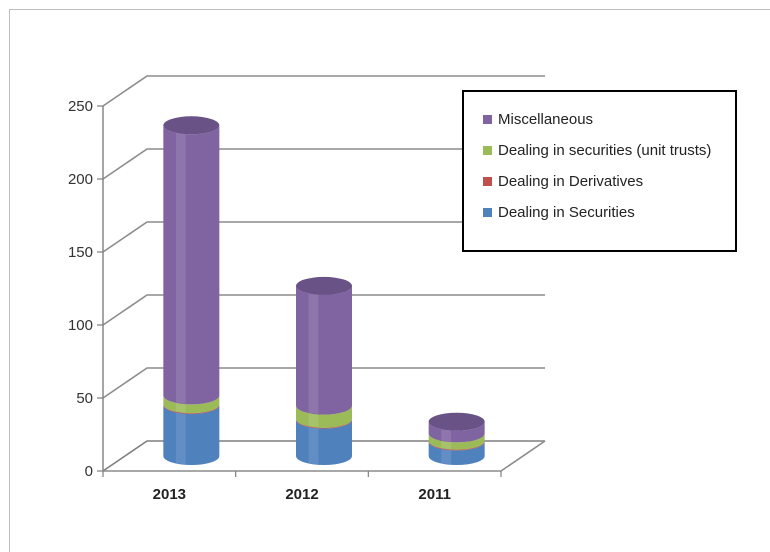 This screenshot has width=770, height=552. Describe the element at coordinates (84, 398) in the screenshot. I see `y-tick-label: 50` at that location.